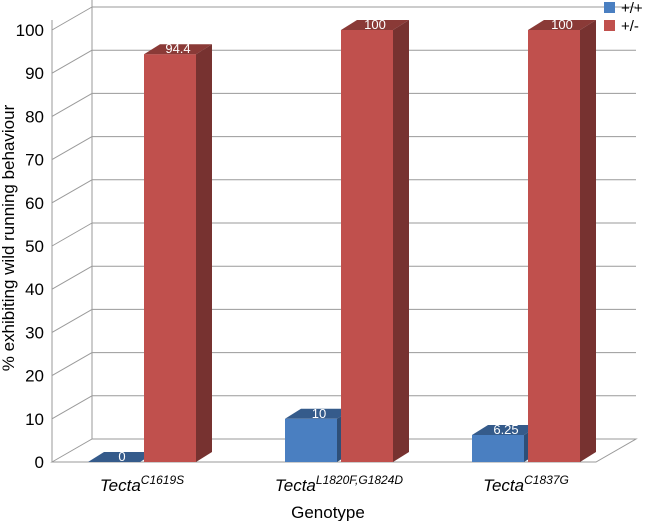 Image resolution: width=650 pixels, height=521 pixels. I want to click on y-tick-label: 60, so click(34, 203).